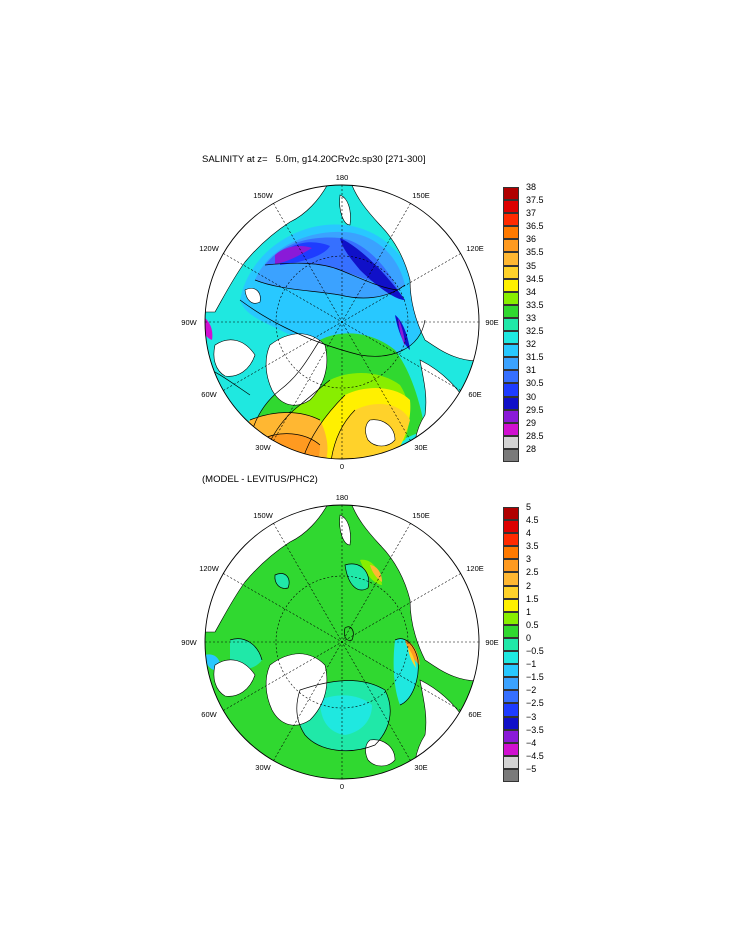 The width and height of the screenshot is (733, 945). Describe the element at coordinates (529, 533) in the screenshot. I see `colorbar-label: 4` at that location.